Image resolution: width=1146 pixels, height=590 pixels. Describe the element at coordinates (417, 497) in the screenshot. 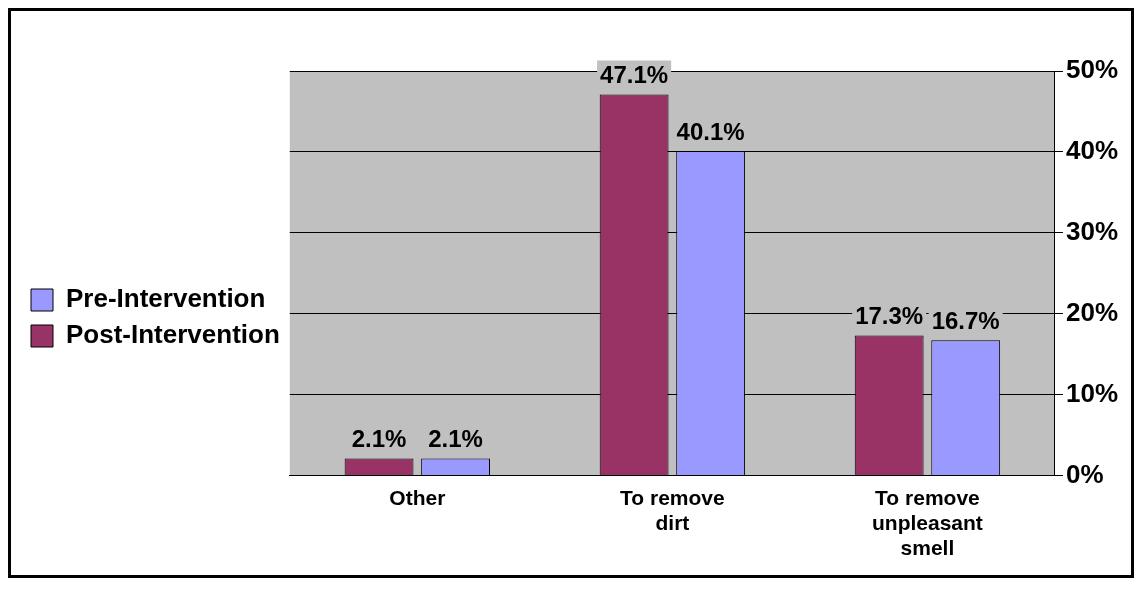

I see `x-tick-label: Other` at that location.